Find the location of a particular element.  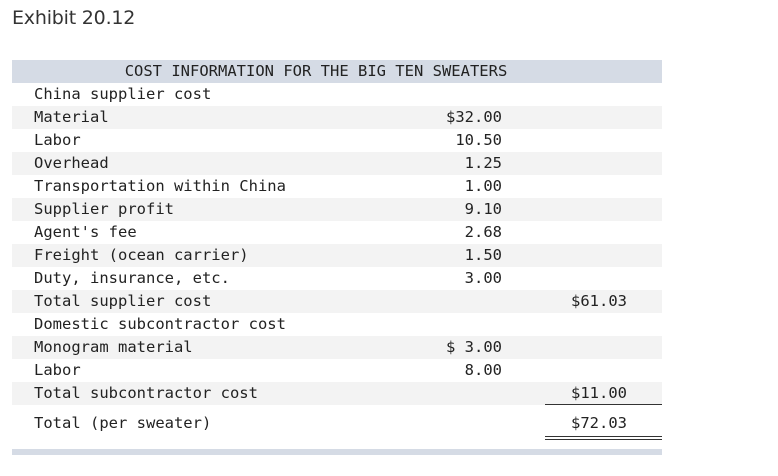

row-amount: 2.68 is located at coordinates (483, 232).